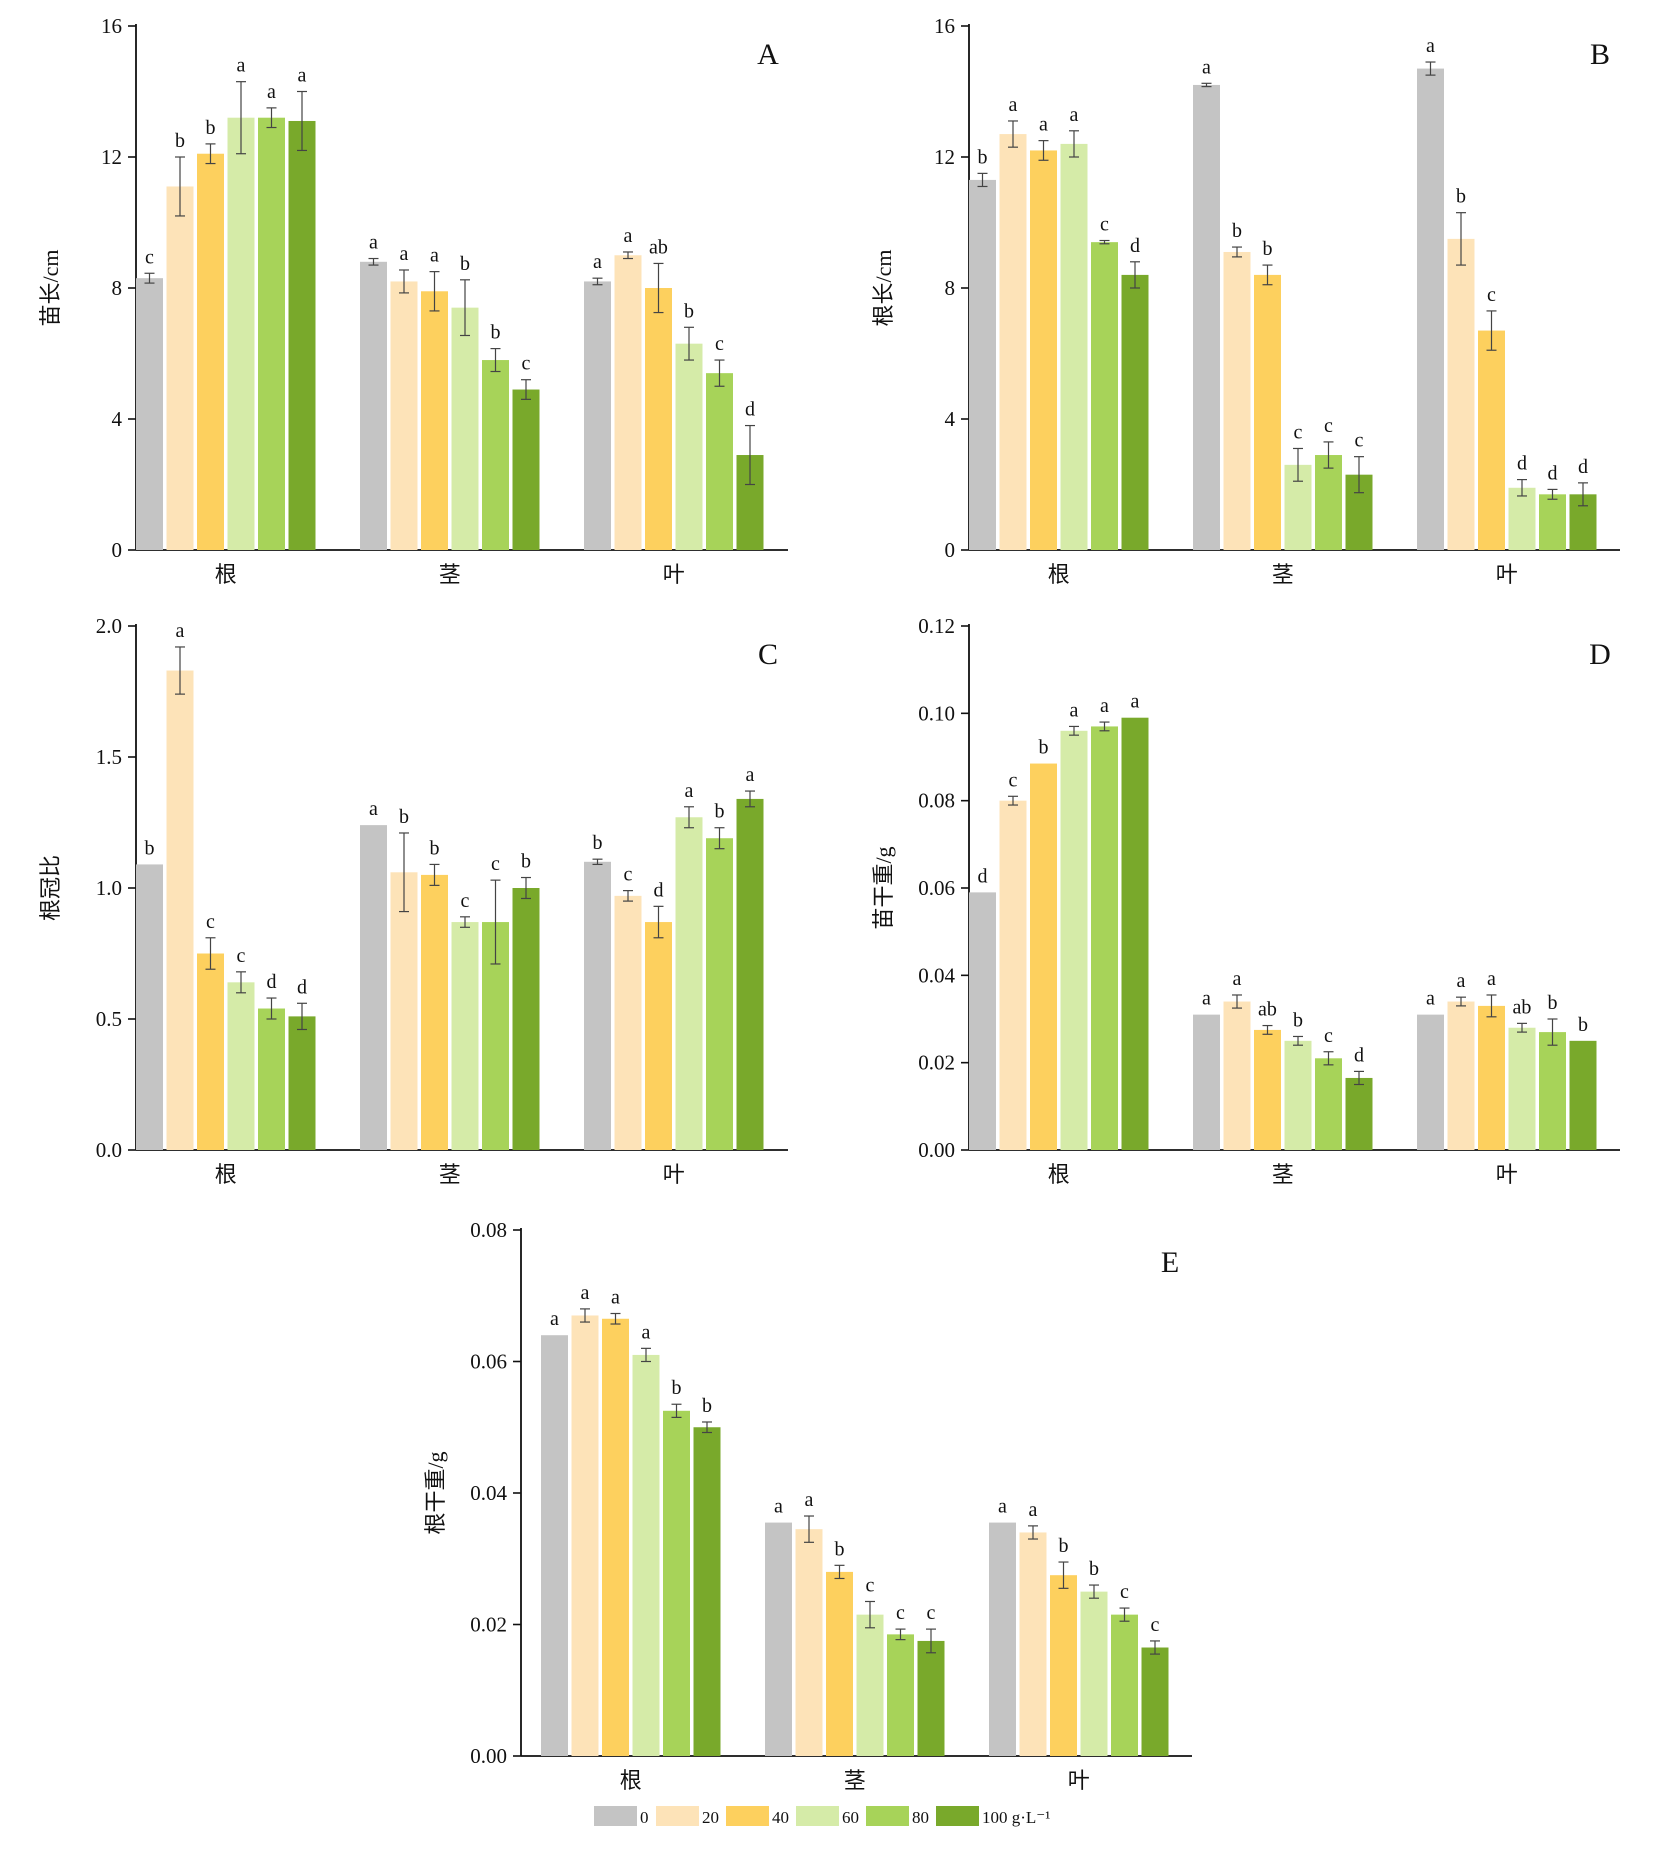  Describe the element at coordinates (117, 550) in the screenshot. I see `y-tick-label: 0` at that location.